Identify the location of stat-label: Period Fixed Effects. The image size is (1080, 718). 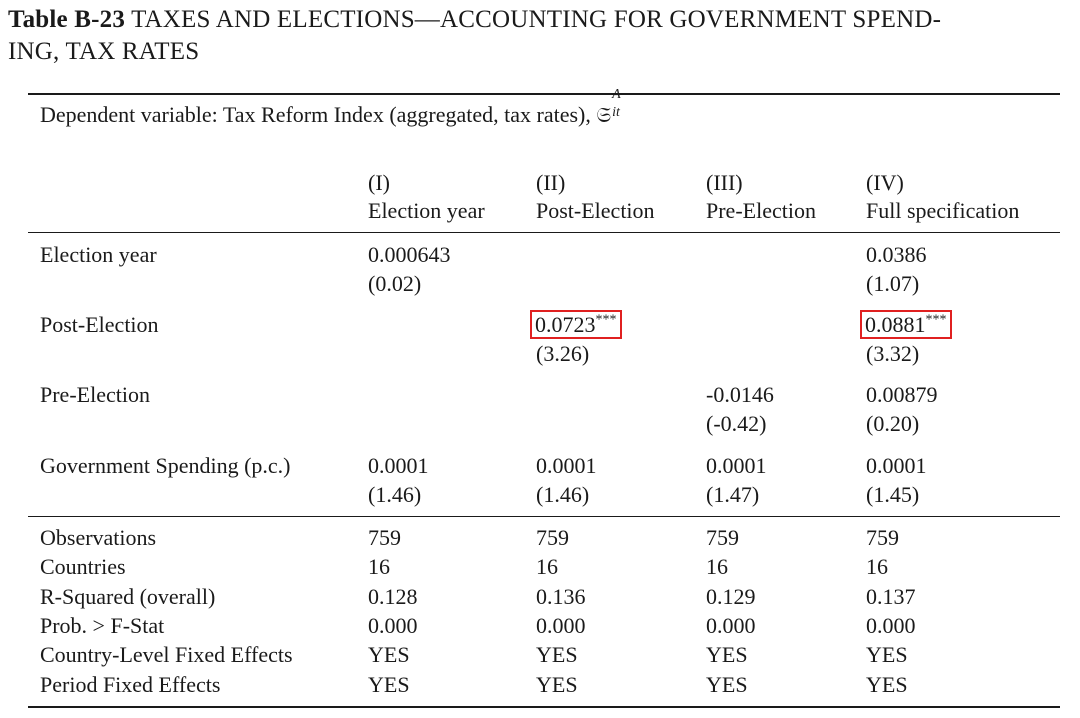
(130, 684).